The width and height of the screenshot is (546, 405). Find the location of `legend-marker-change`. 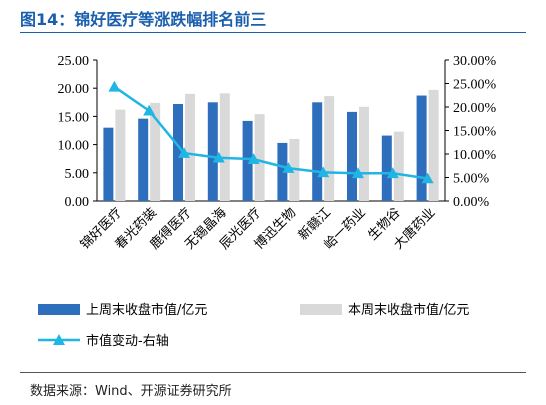

legend-marker-change is located at coordinates (59, 339).